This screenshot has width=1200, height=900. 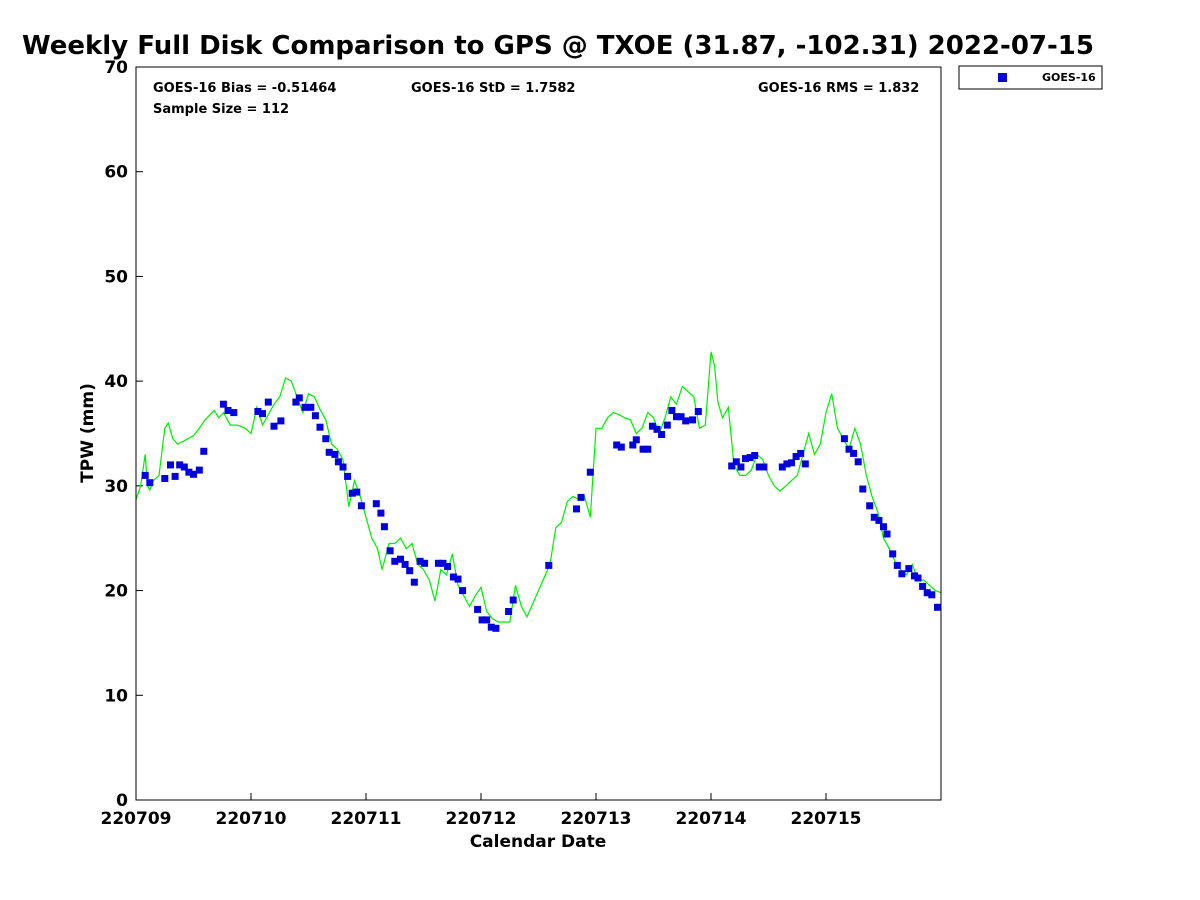 I want to click on stat-bias: GOES-16 Bias = -0.51464, so click(x=244, y=88).